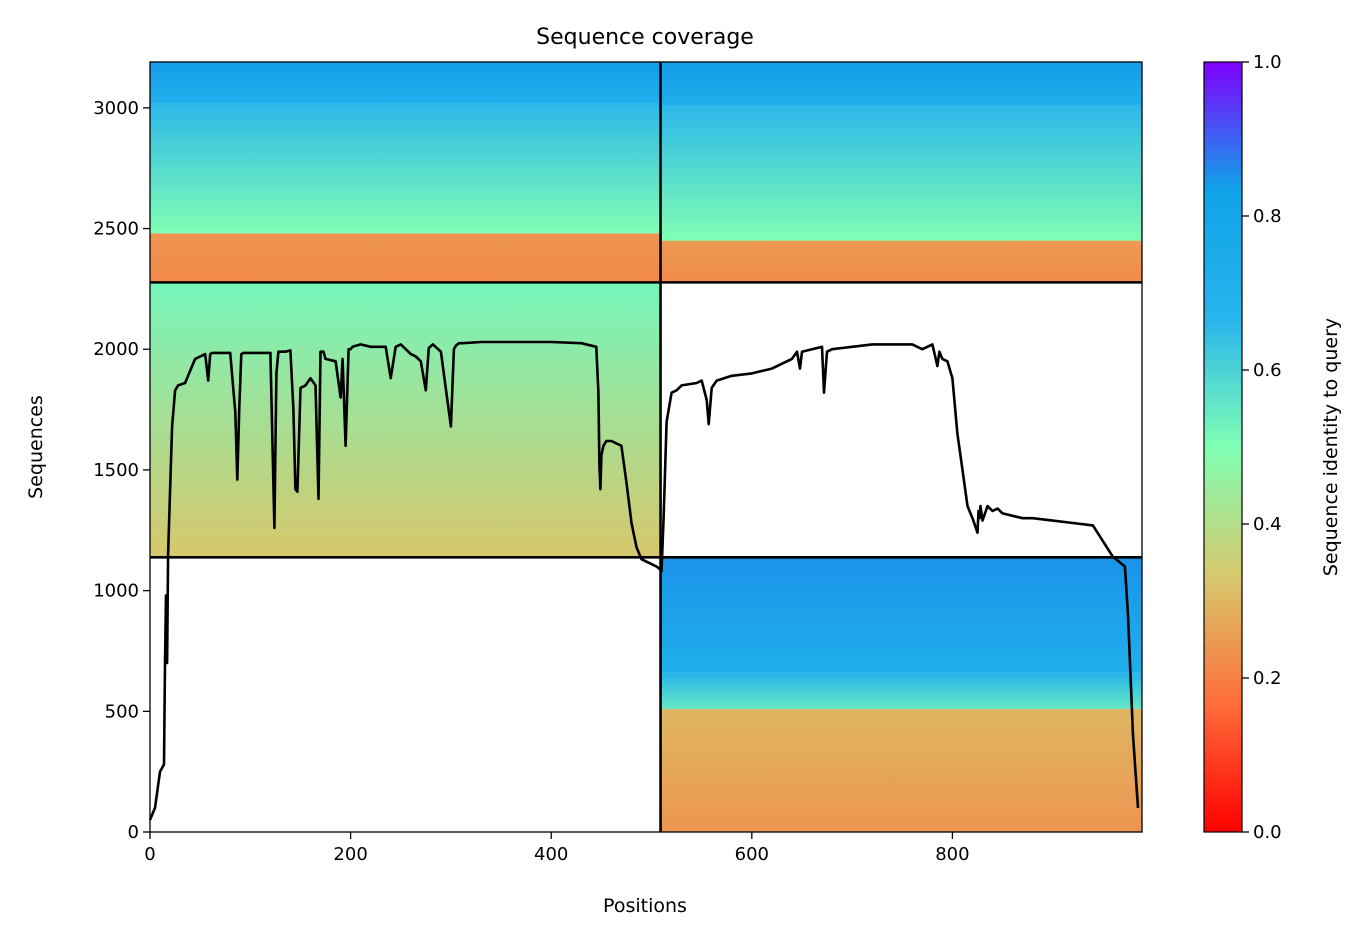 The image size is (1364, 939). I want to click on y-tick-label: 1000, so click(116, 591).